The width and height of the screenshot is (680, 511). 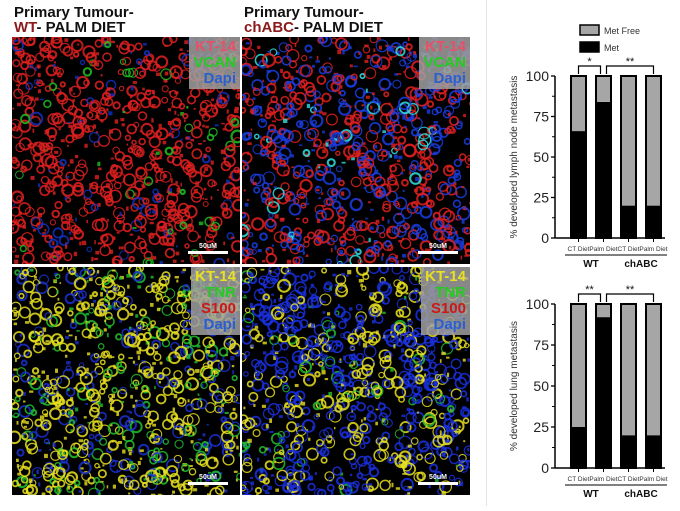 I want to click on title-wt: Primary Tumour- WT- PALM DIET, so click(x=74, y=20).